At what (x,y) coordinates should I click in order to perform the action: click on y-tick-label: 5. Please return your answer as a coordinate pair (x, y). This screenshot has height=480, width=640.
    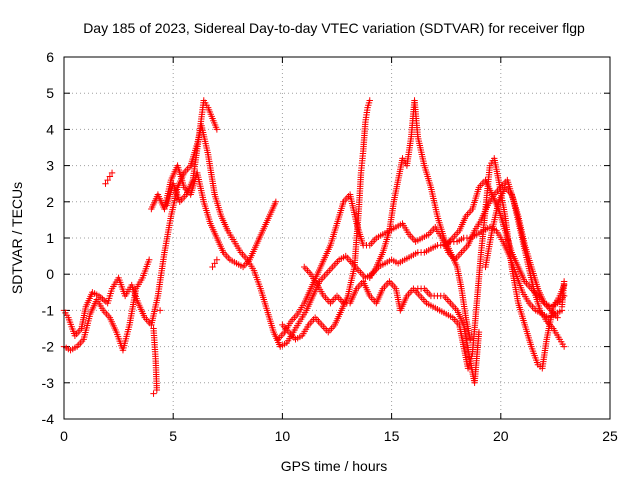
    Looking at the image, I should click on (50, 93).